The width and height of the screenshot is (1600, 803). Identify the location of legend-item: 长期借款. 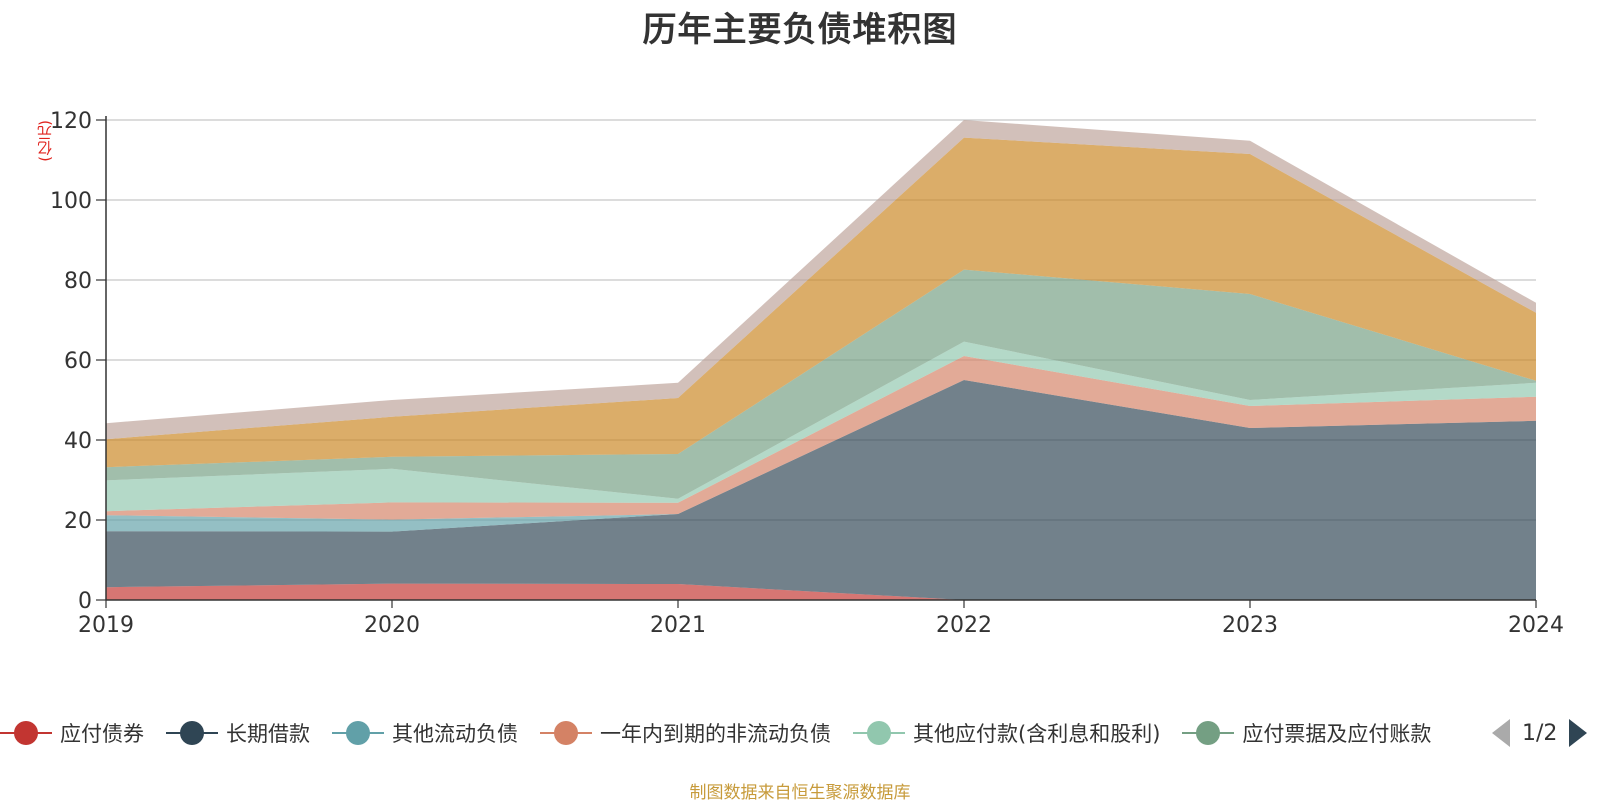
(238, 733).